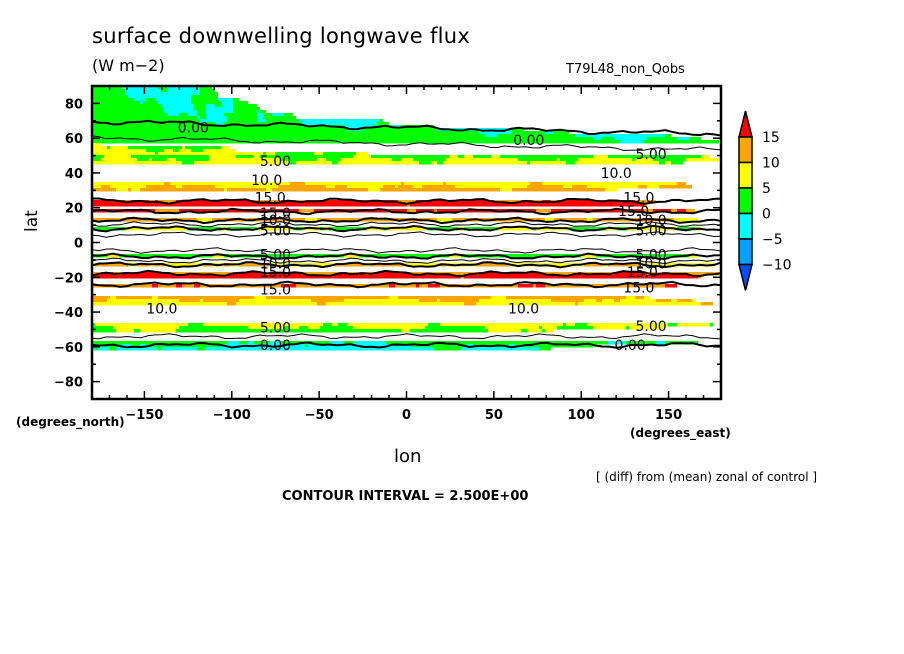 The height and width of the screenshot is (654, 904). What do you see at coordinates (581, 415) in the screenshot?
I see `x-tick-label: 100` at bounding box center [581, 415].